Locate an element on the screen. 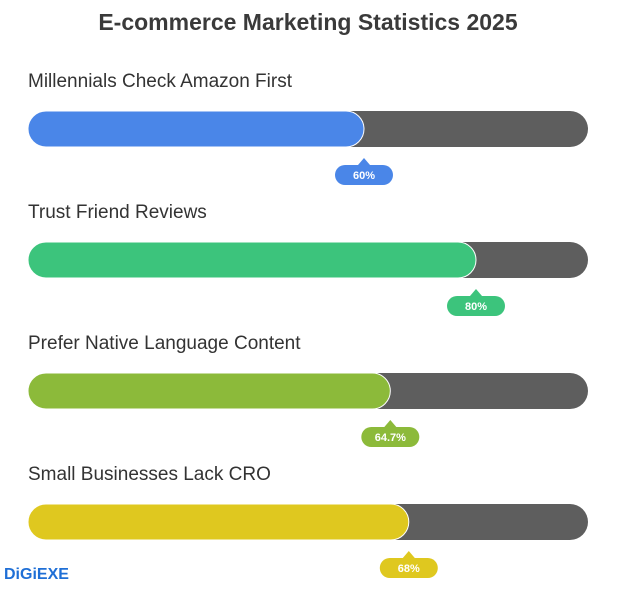 This screenshot has width=629, height=600. bar-label: Small Businesses Lack CRO is located at coordinates (149, 474).